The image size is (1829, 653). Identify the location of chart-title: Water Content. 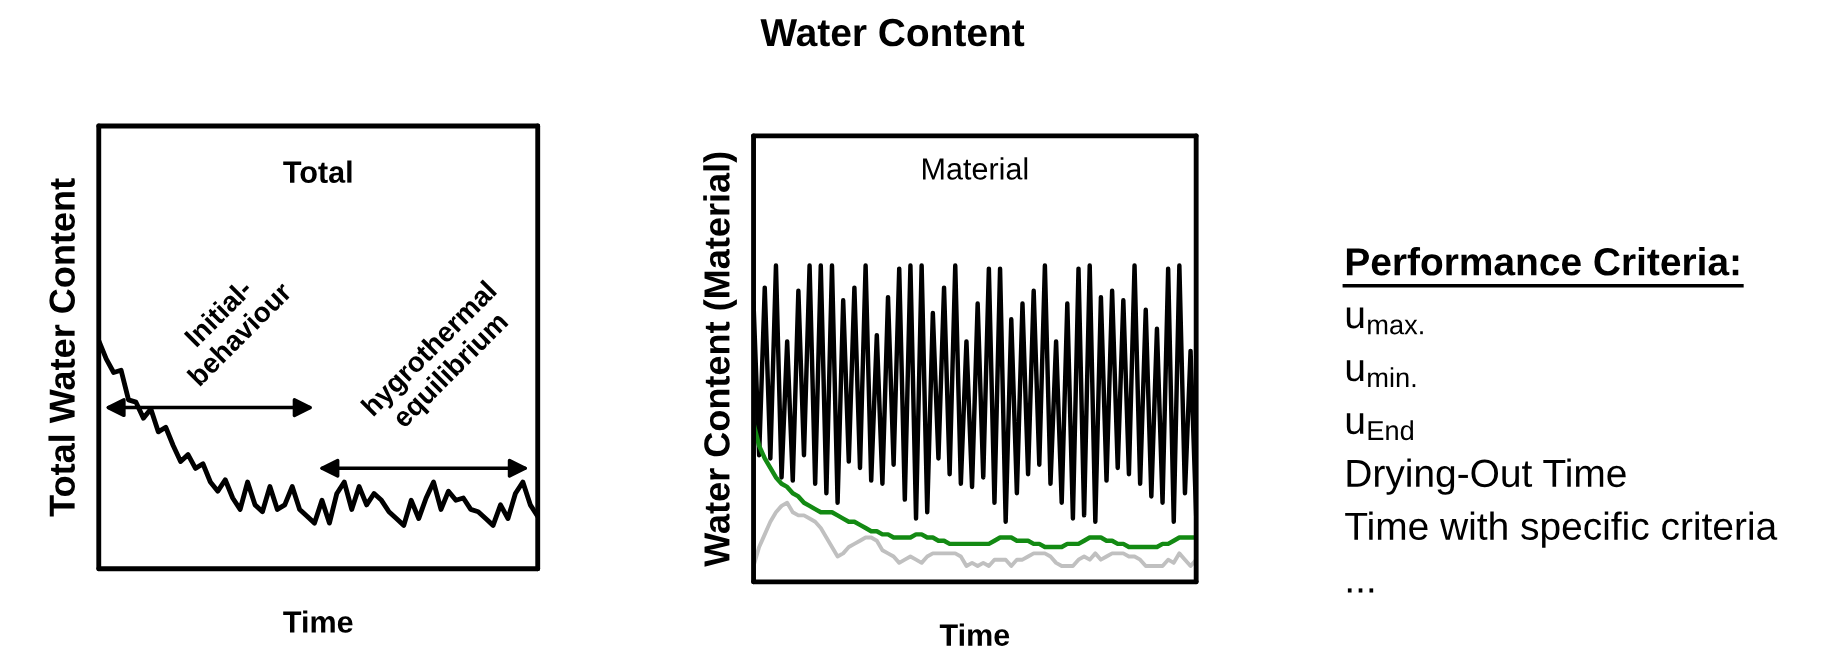
(892, 32).